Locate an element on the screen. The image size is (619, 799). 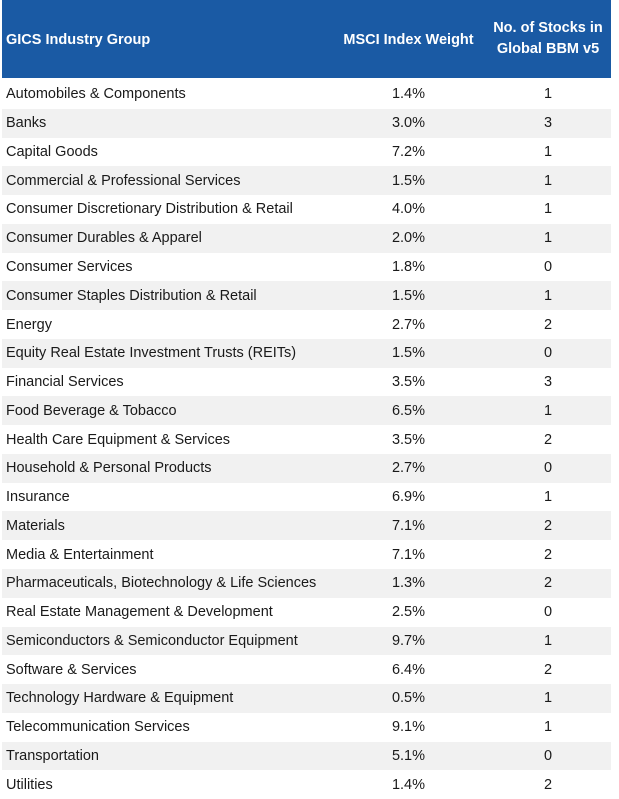
cell-industry-group: Utilities is located at coordinates (29, 784).